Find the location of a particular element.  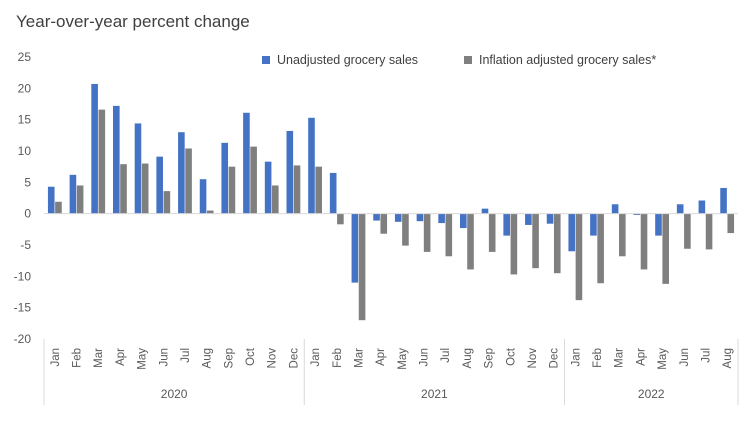

year-group-label: 2022 is located at coordinates (651, 394).